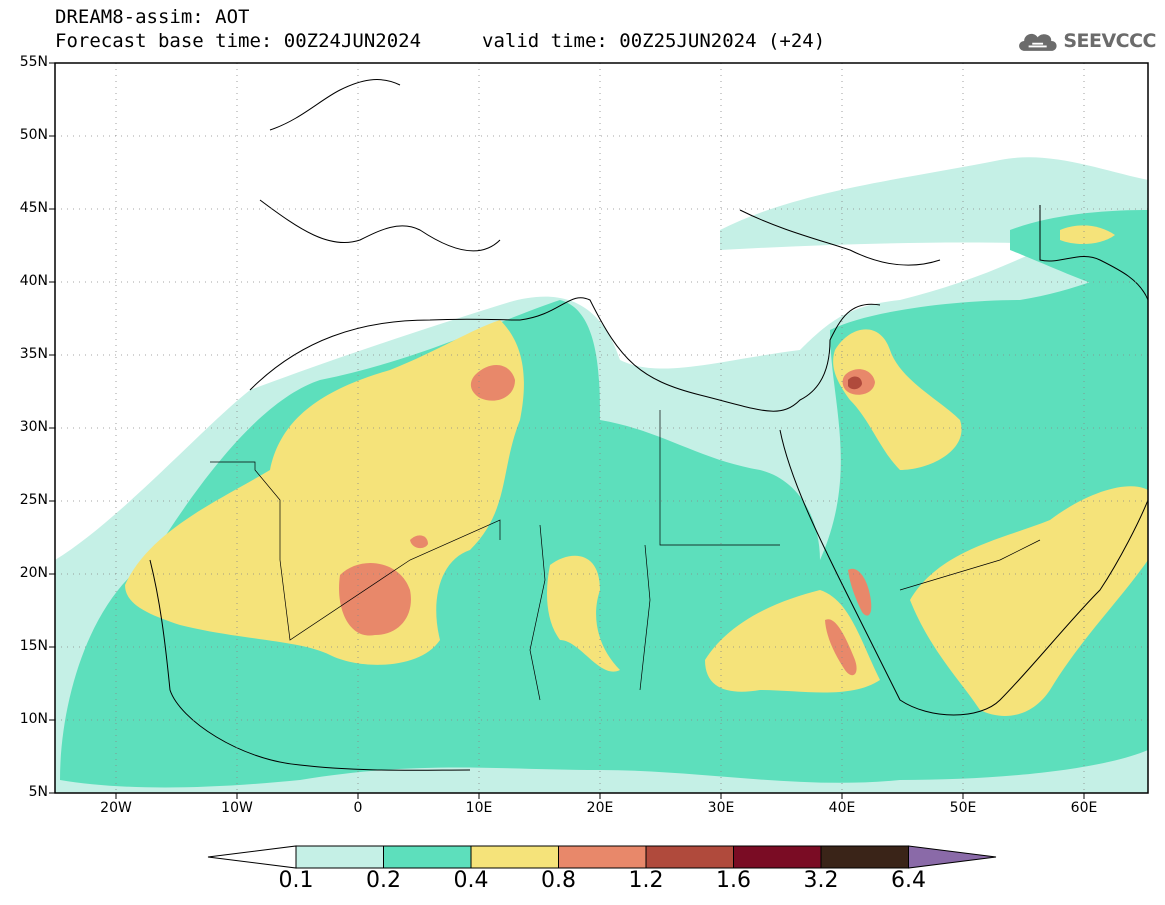 Image resolution: width=1165 pixels, height=905 pixels. What do you see at coordinates (721, 808) in the screenshot?
I see `lon-label: 30E` at bounding box center [721, 808].